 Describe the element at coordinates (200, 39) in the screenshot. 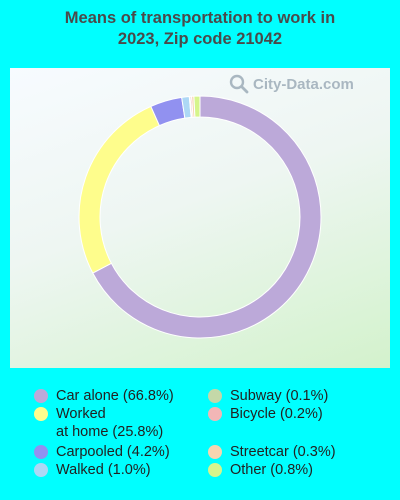

I see `chart-title-line-2: 2023, Zip code 21042` at that location.